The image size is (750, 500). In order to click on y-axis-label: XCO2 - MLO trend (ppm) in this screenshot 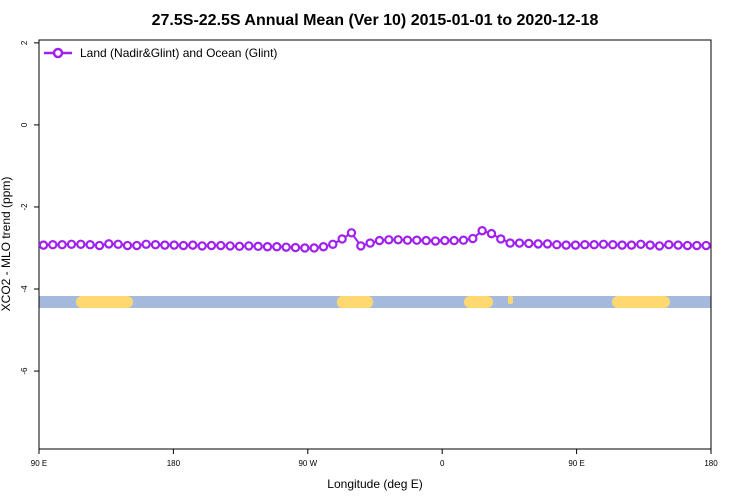, I will do `click(6, 244)`.